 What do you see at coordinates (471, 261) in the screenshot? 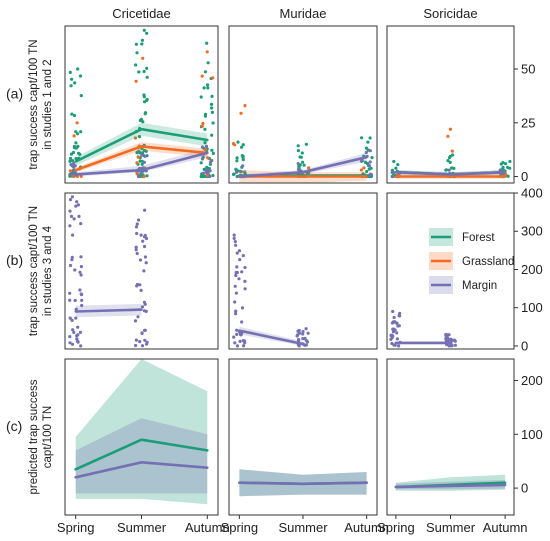
I see `legend: Forest Grassland Margin` at bounding box center [471, 261].